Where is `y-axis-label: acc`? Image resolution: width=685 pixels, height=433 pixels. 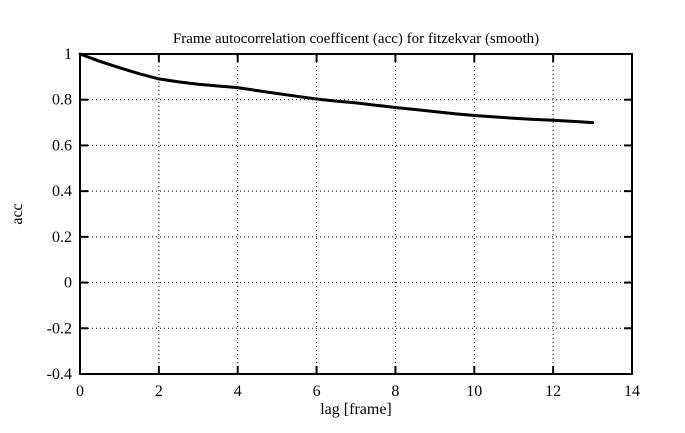
y-axis-label: acc is located at coordinates (17, 213).